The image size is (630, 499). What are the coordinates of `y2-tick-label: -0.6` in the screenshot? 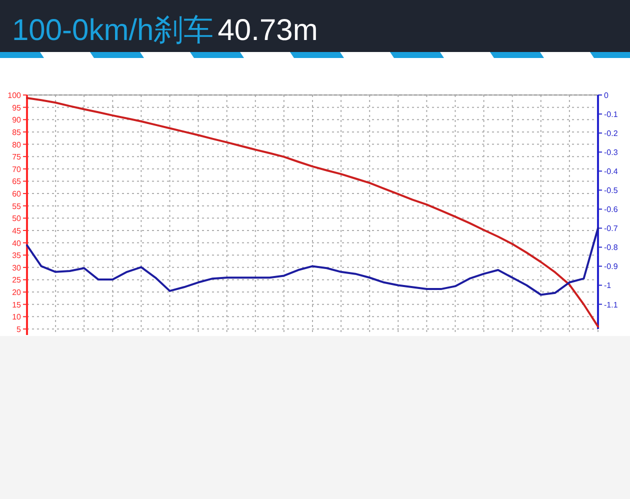 It's located at (611, 209).